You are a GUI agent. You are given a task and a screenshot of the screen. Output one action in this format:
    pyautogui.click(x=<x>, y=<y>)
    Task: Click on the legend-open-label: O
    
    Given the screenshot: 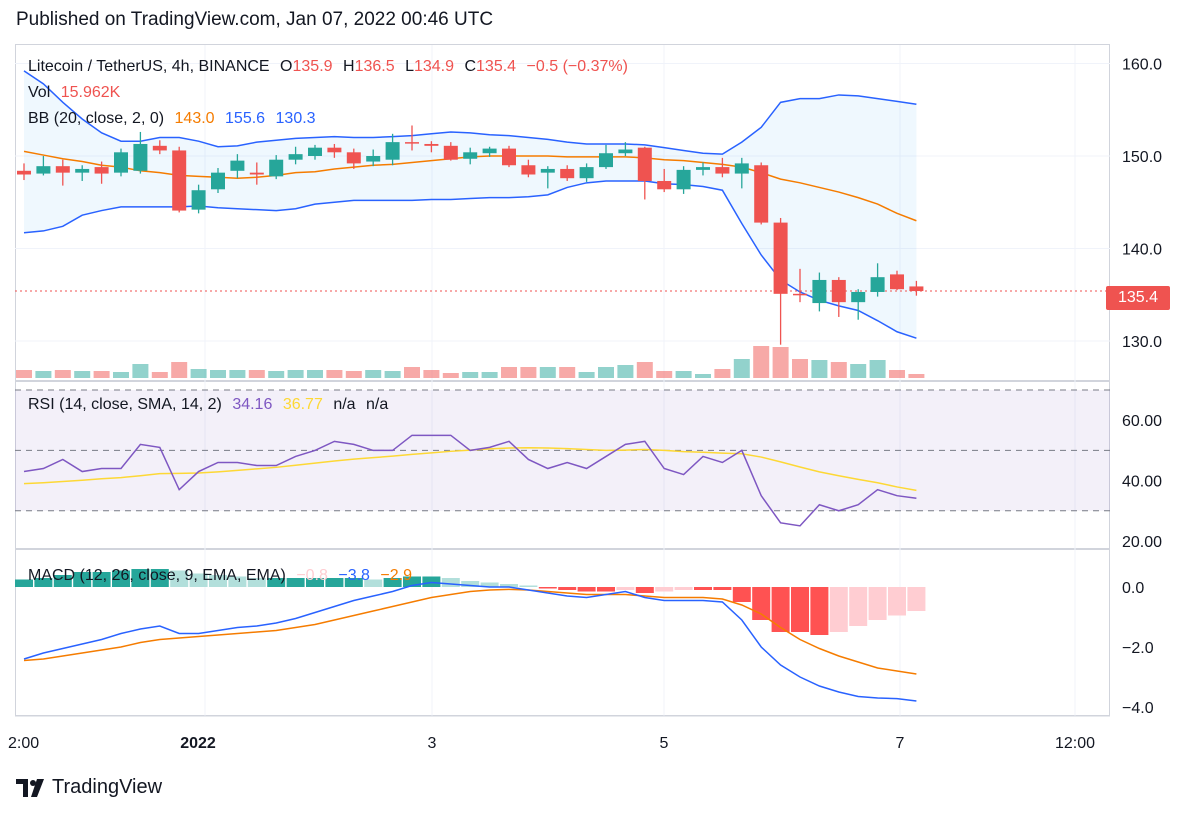 What is the action you would take?
    pyautogui.click(x=286, y=66)
    